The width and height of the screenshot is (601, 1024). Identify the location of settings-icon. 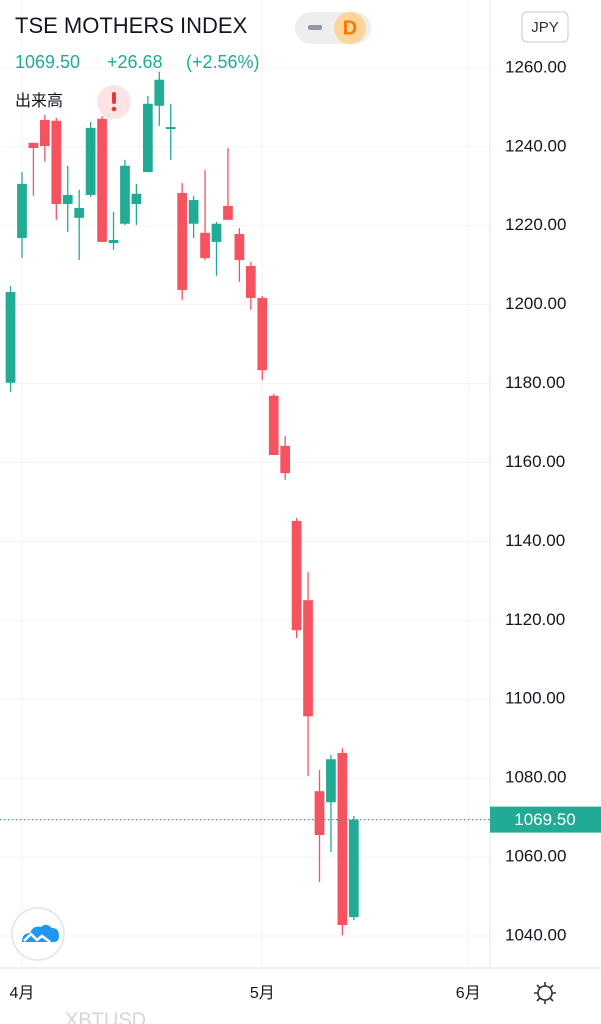
(545, 993).